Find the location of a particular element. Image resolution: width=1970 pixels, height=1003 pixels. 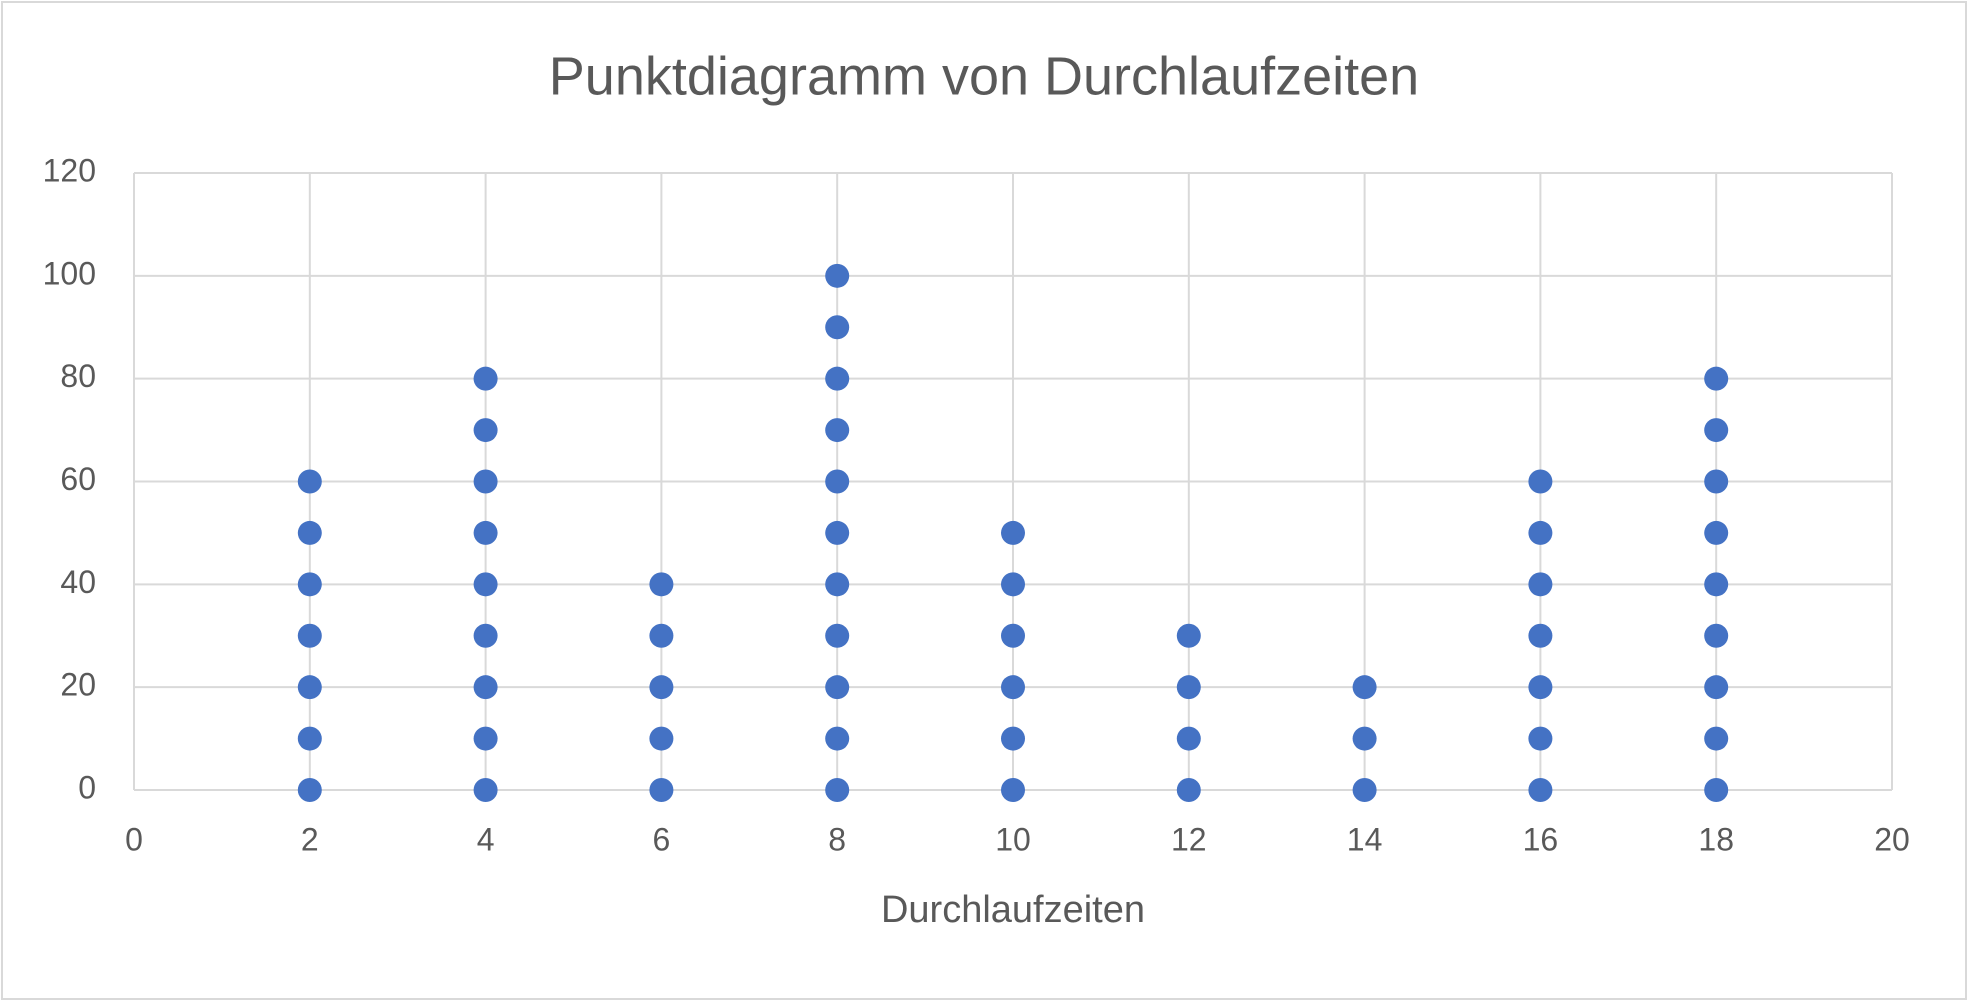

y-tick-label: 60 is located at coordinates (78, 479).